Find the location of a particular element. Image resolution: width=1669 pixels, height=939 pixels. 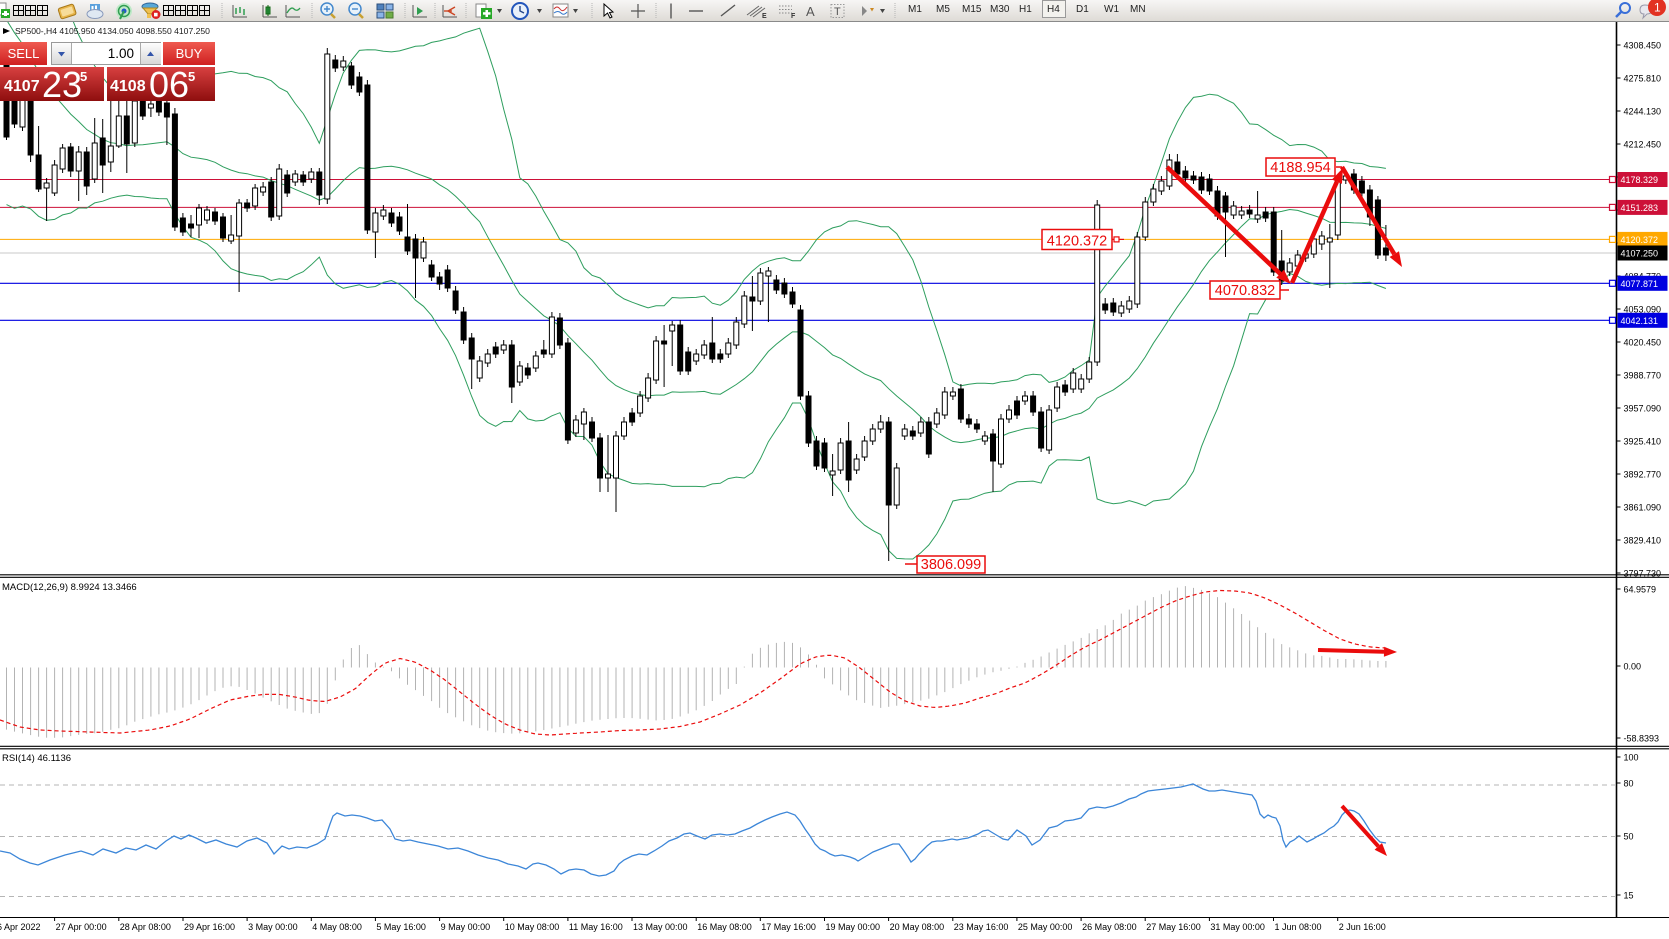

svg-text: 3957.090 is located at coordinates (1643, 409).